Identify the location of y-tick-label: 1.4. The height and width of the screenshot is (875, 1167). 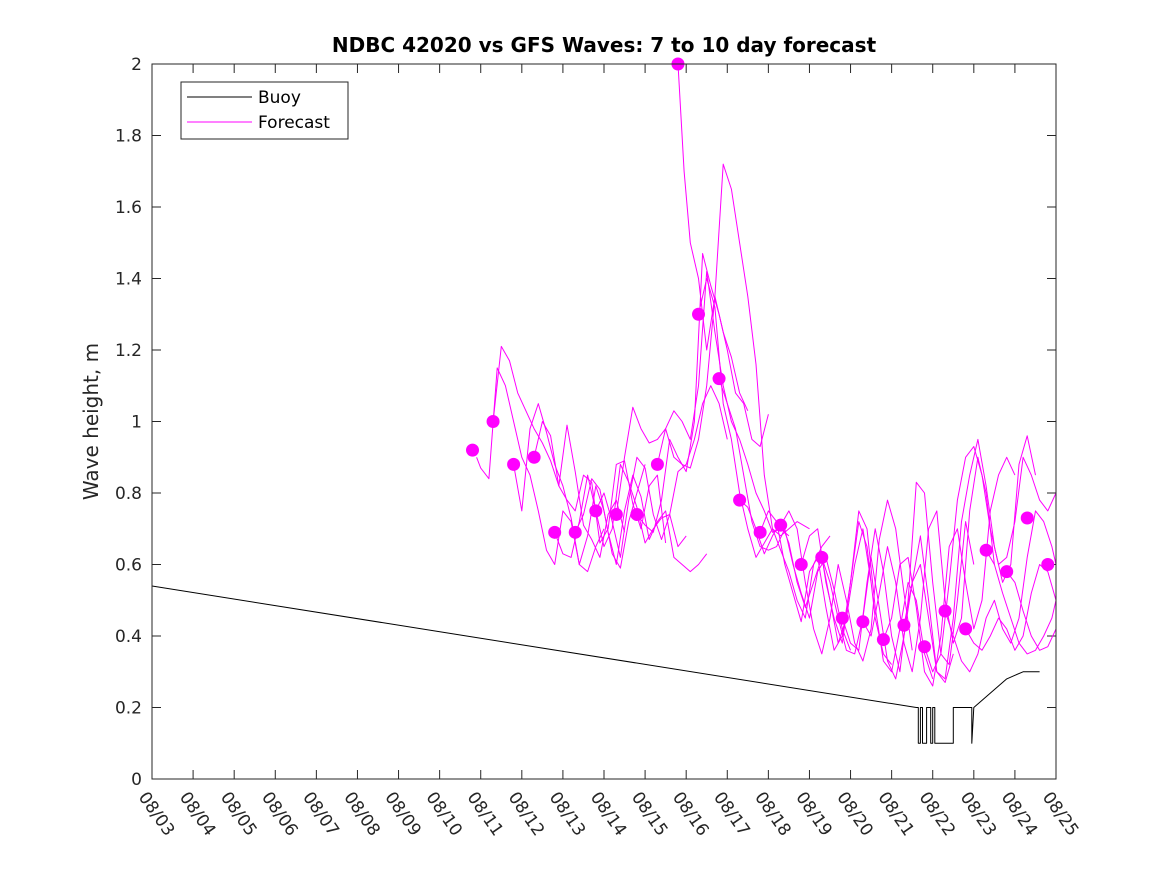
(128, 280).